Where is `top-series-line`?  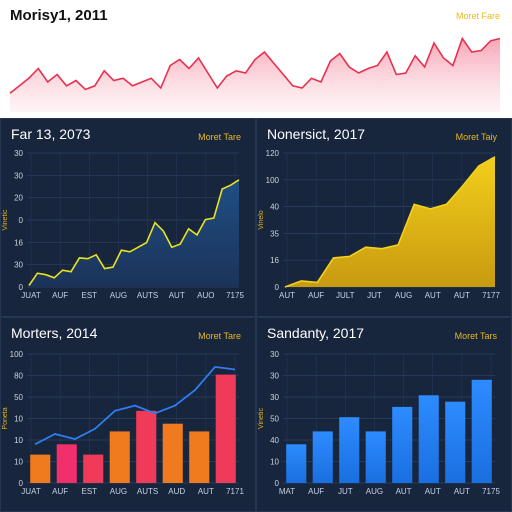 top-series-line is located at coordinates (255, 65).